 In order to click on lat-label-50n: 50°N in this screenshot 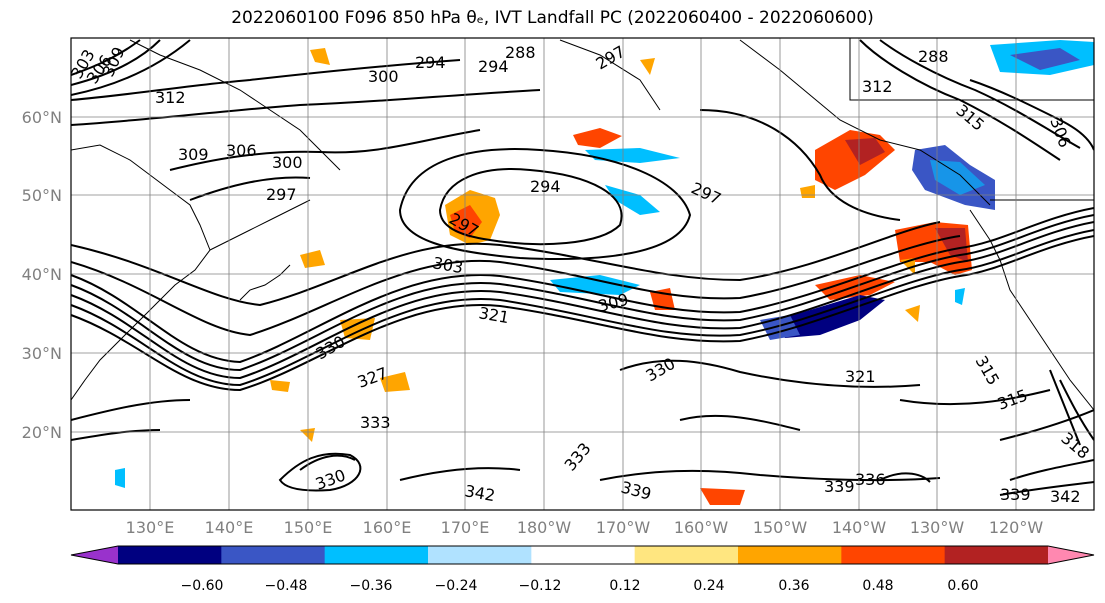, I will do `click(42, 195)`.